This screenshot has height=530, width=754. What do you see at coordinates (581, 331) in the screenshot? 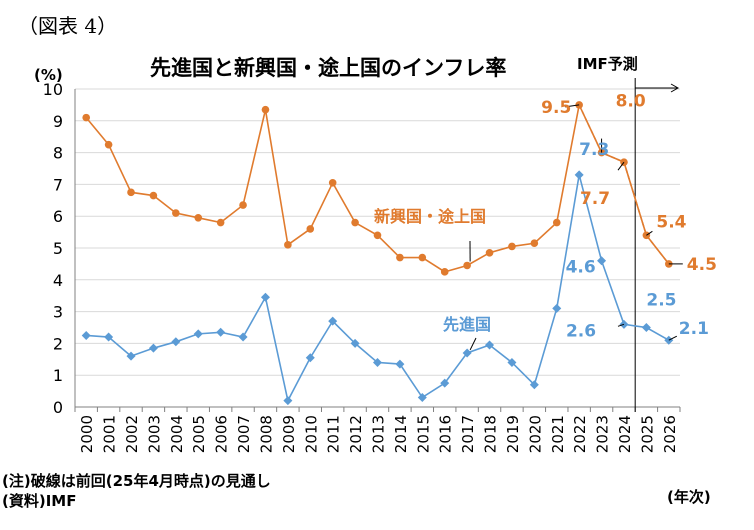
I see `advanced-data-label: 2.6` at bounding box center [581, 331].